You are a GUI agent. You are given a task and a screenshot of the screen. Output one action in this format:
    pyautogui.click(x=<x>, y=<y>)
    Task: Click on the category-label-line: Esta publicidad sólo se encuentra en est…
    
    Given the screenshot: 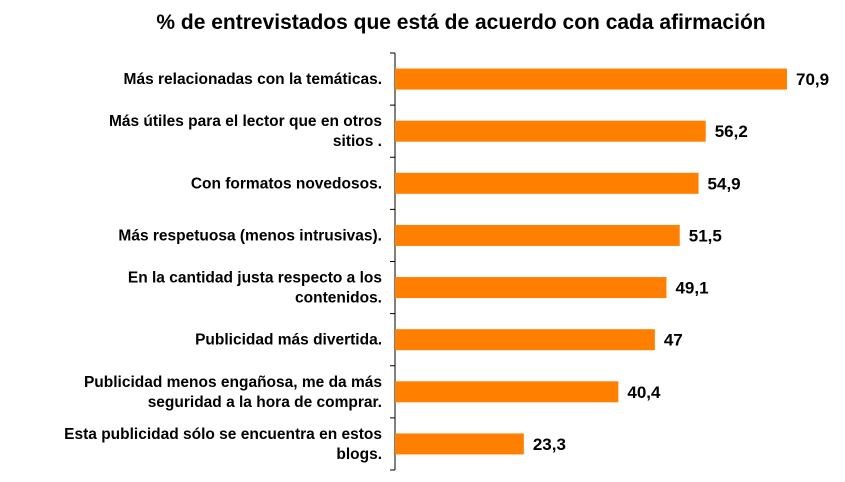 What is the action you would take?
    pyautogui.click(x=223, y=434)
    